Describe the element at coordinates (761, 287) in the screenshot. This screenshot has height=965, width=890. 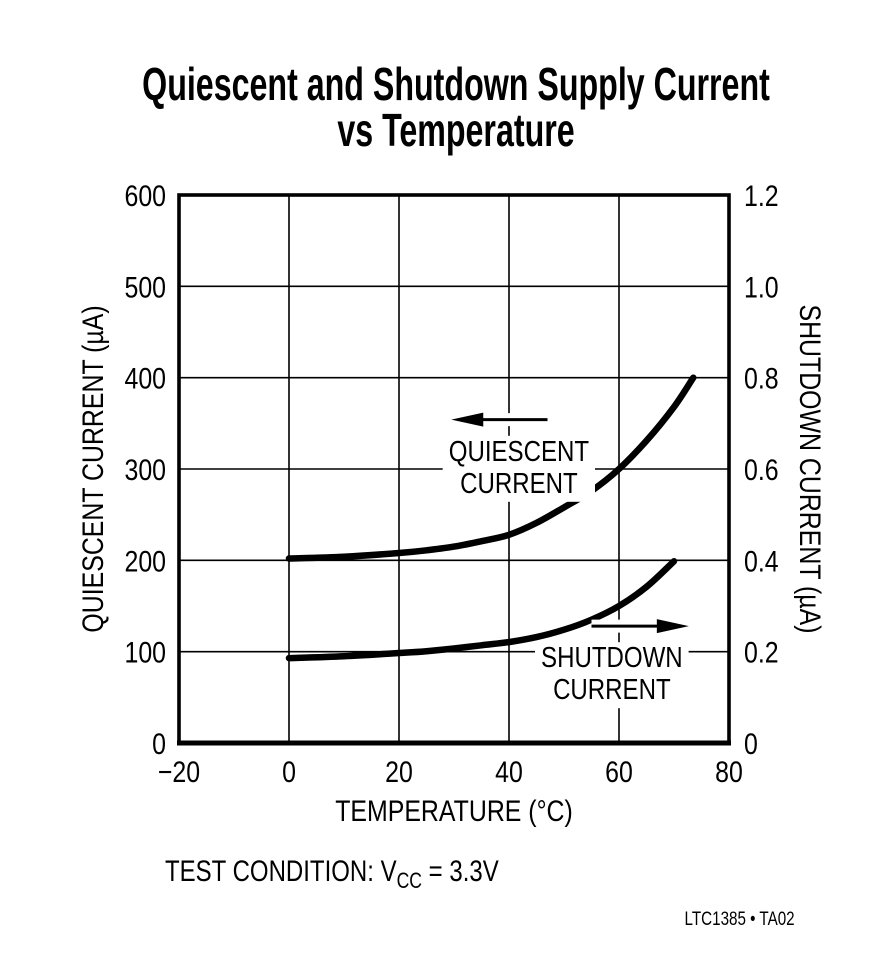
I see `y-right-tick-label: 1.0` at that location.